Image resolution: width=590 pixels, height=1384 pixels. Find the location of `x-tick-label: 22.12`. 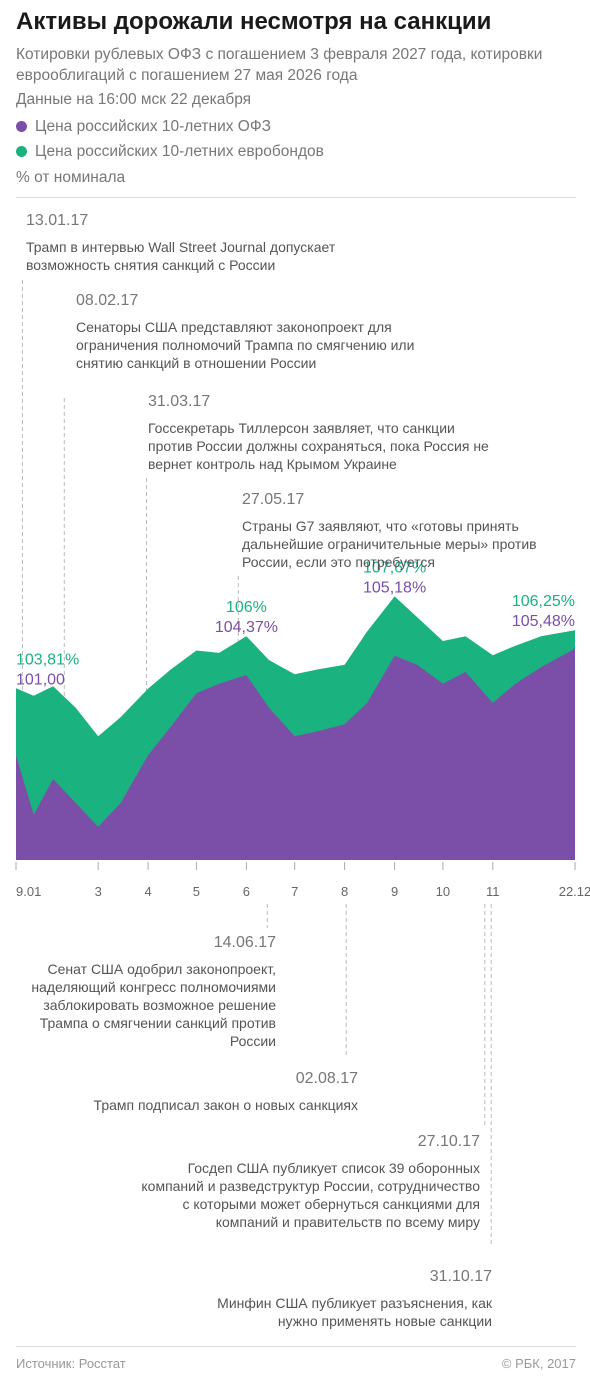

x-tick-label: 22.12 is located at coordinates (574, 891).